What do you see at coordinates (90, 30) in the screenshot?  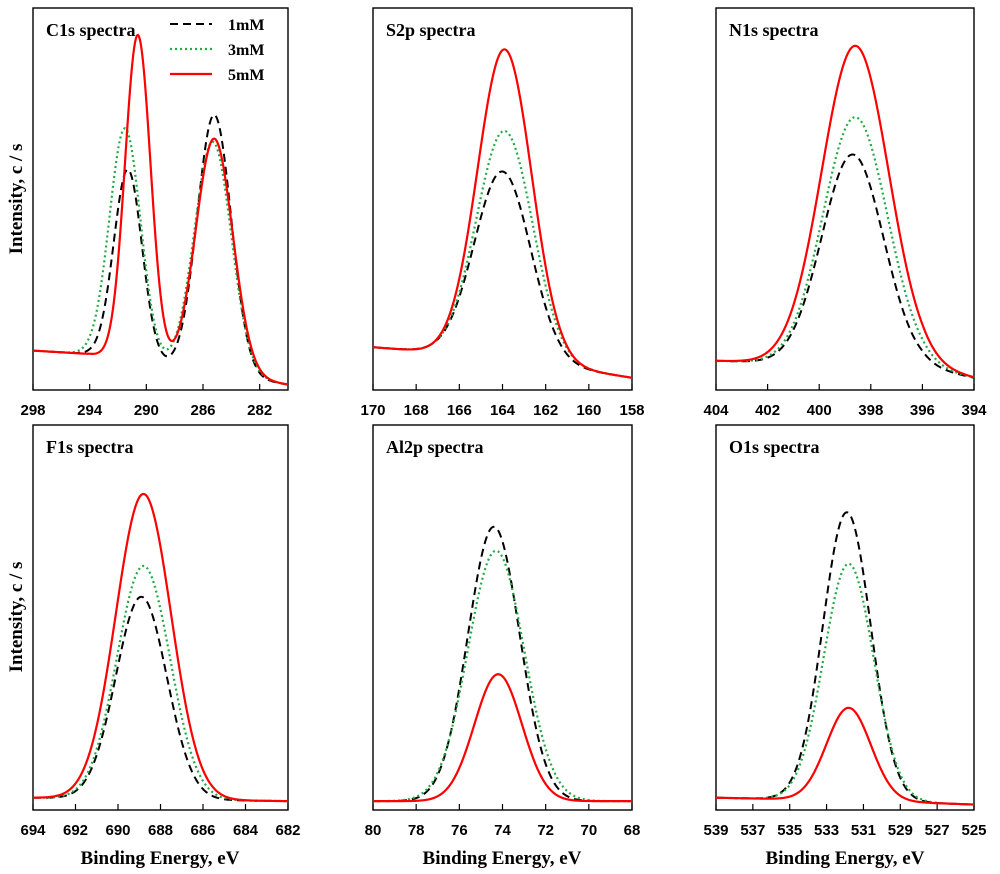 I see `panel-title: C1s spectra` at bounding box center [90, 30].